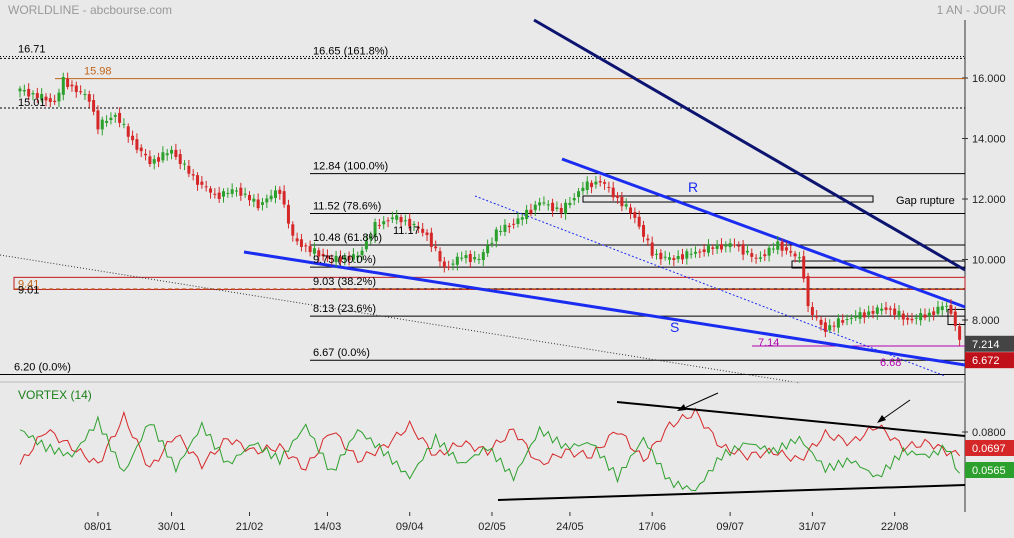 The height and width of the screenshot is (538, 1014). I want to click on vortex-value-label: 0.0565, so click(989, 471).